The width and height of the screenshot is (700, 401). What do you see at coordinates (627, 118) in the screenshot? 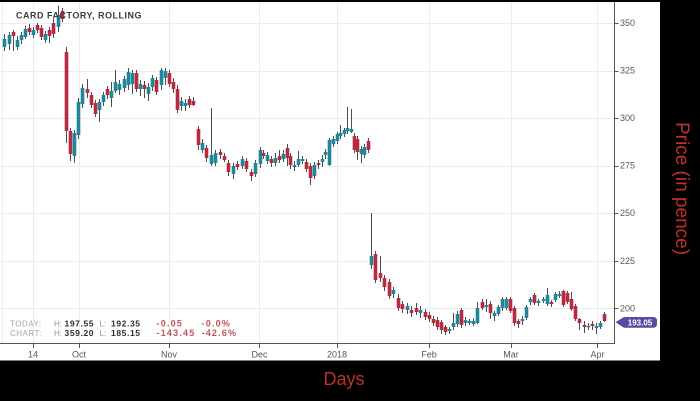
I see `svg-text: 300` at bounding box center [627, 118].